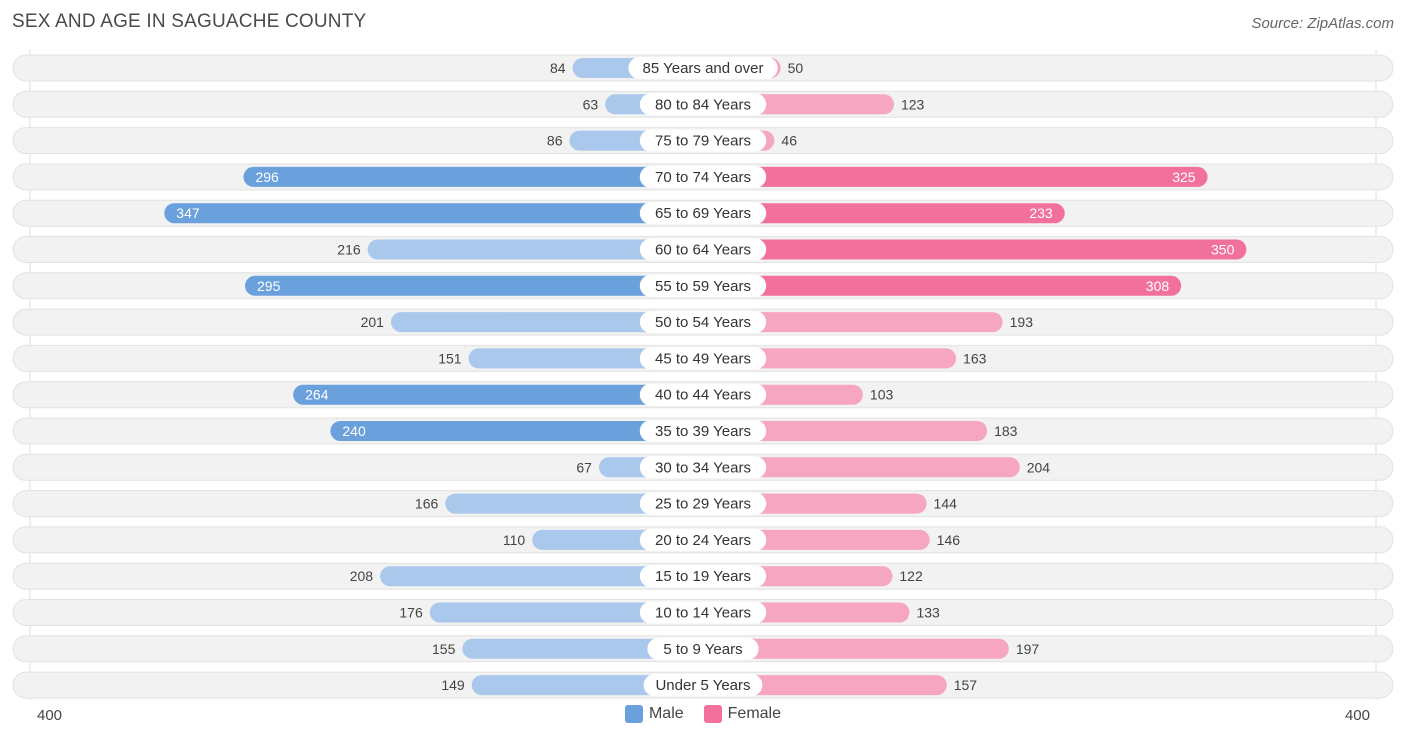 The image size is (1406, 740). I want to click on category-label: 50 to 54 Years, so click(703, 322).